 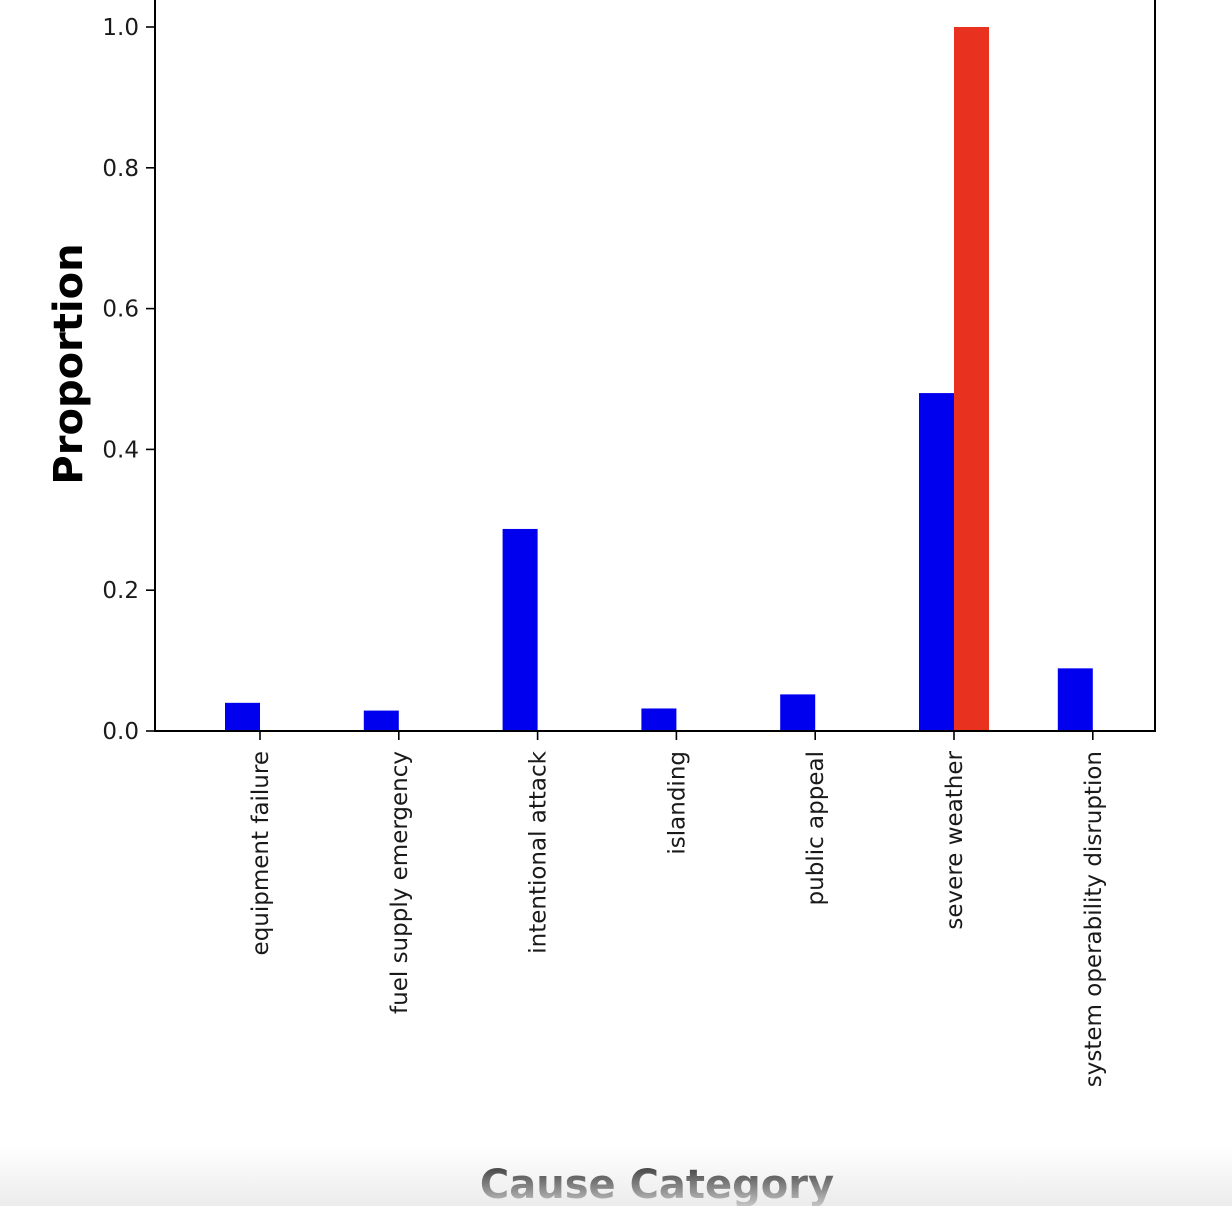 What do you see at coordinates (539, 851) in the screenshot?
I see `x-tick-label: intentional attack` at bounding box center [539, 851].